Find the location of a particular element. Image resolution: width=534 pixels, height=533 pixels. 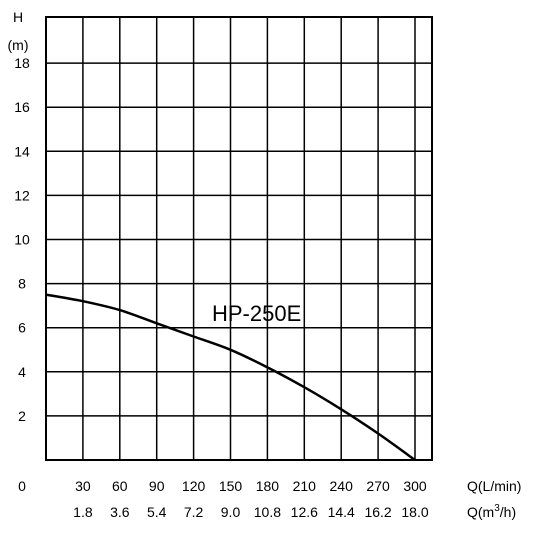

x-tick-labels-lpm: 30 60 90 120 150 180 210 240 270 300 is located at coordinates (251, 486).